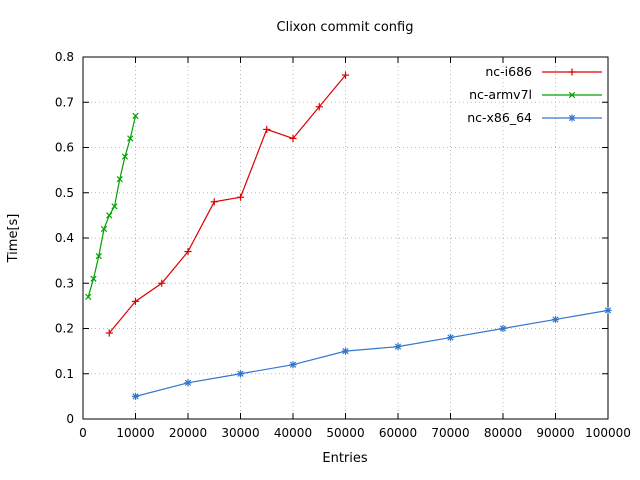  What do you see at coordinates (608, 433) in the screenshot?
I see `x-tick-label: 100000` at bounding box center [608, 433].